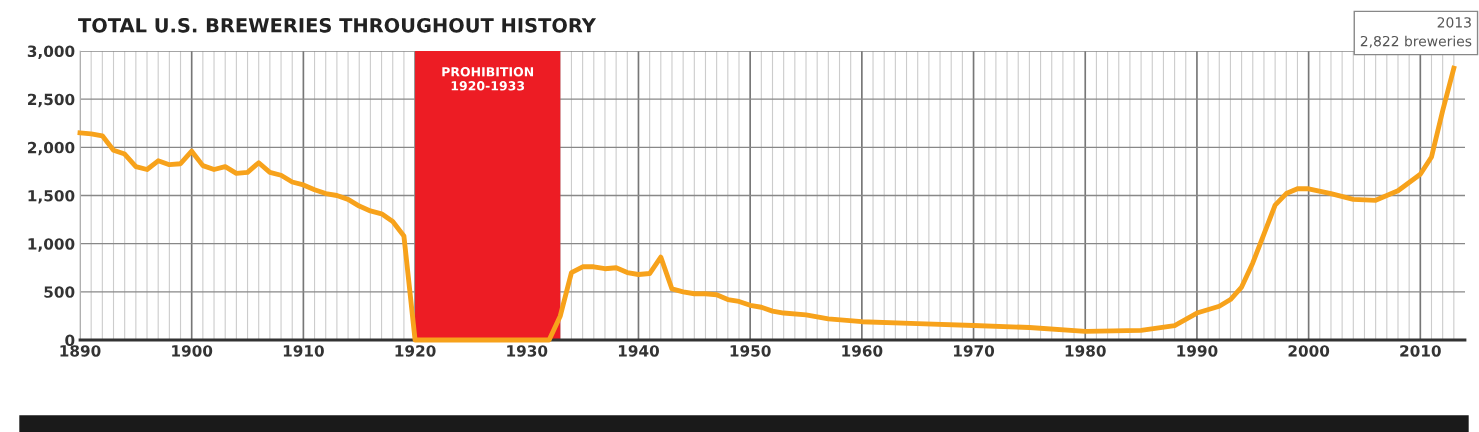 This screenshot has height=432, width=1479. Describe the element at coordinates (1416, 32) in the screenshot. I see `text: 2013 2,822 breweries` at that location.